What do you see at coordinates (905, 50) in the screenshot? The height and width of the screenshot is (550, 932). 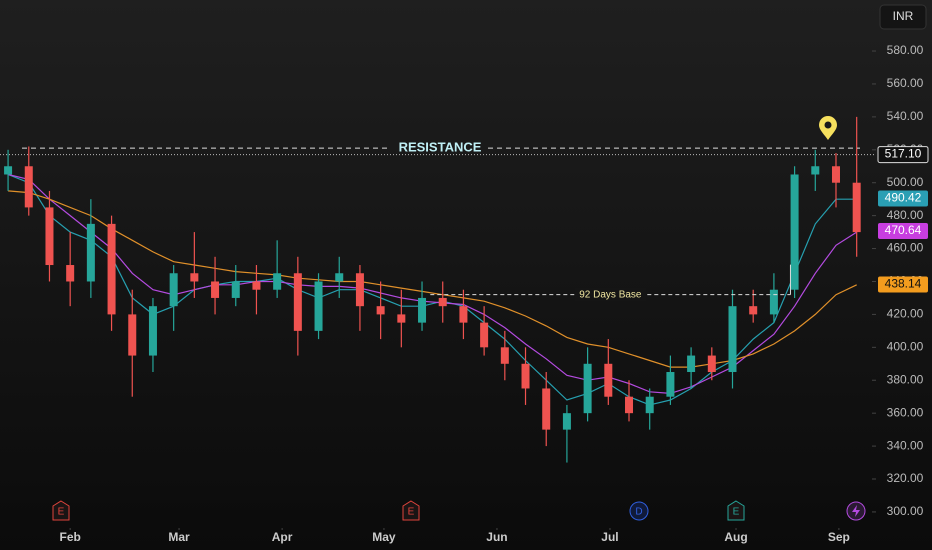 I see `y-tick-label: 580.00` at bounding box center [905, 50].